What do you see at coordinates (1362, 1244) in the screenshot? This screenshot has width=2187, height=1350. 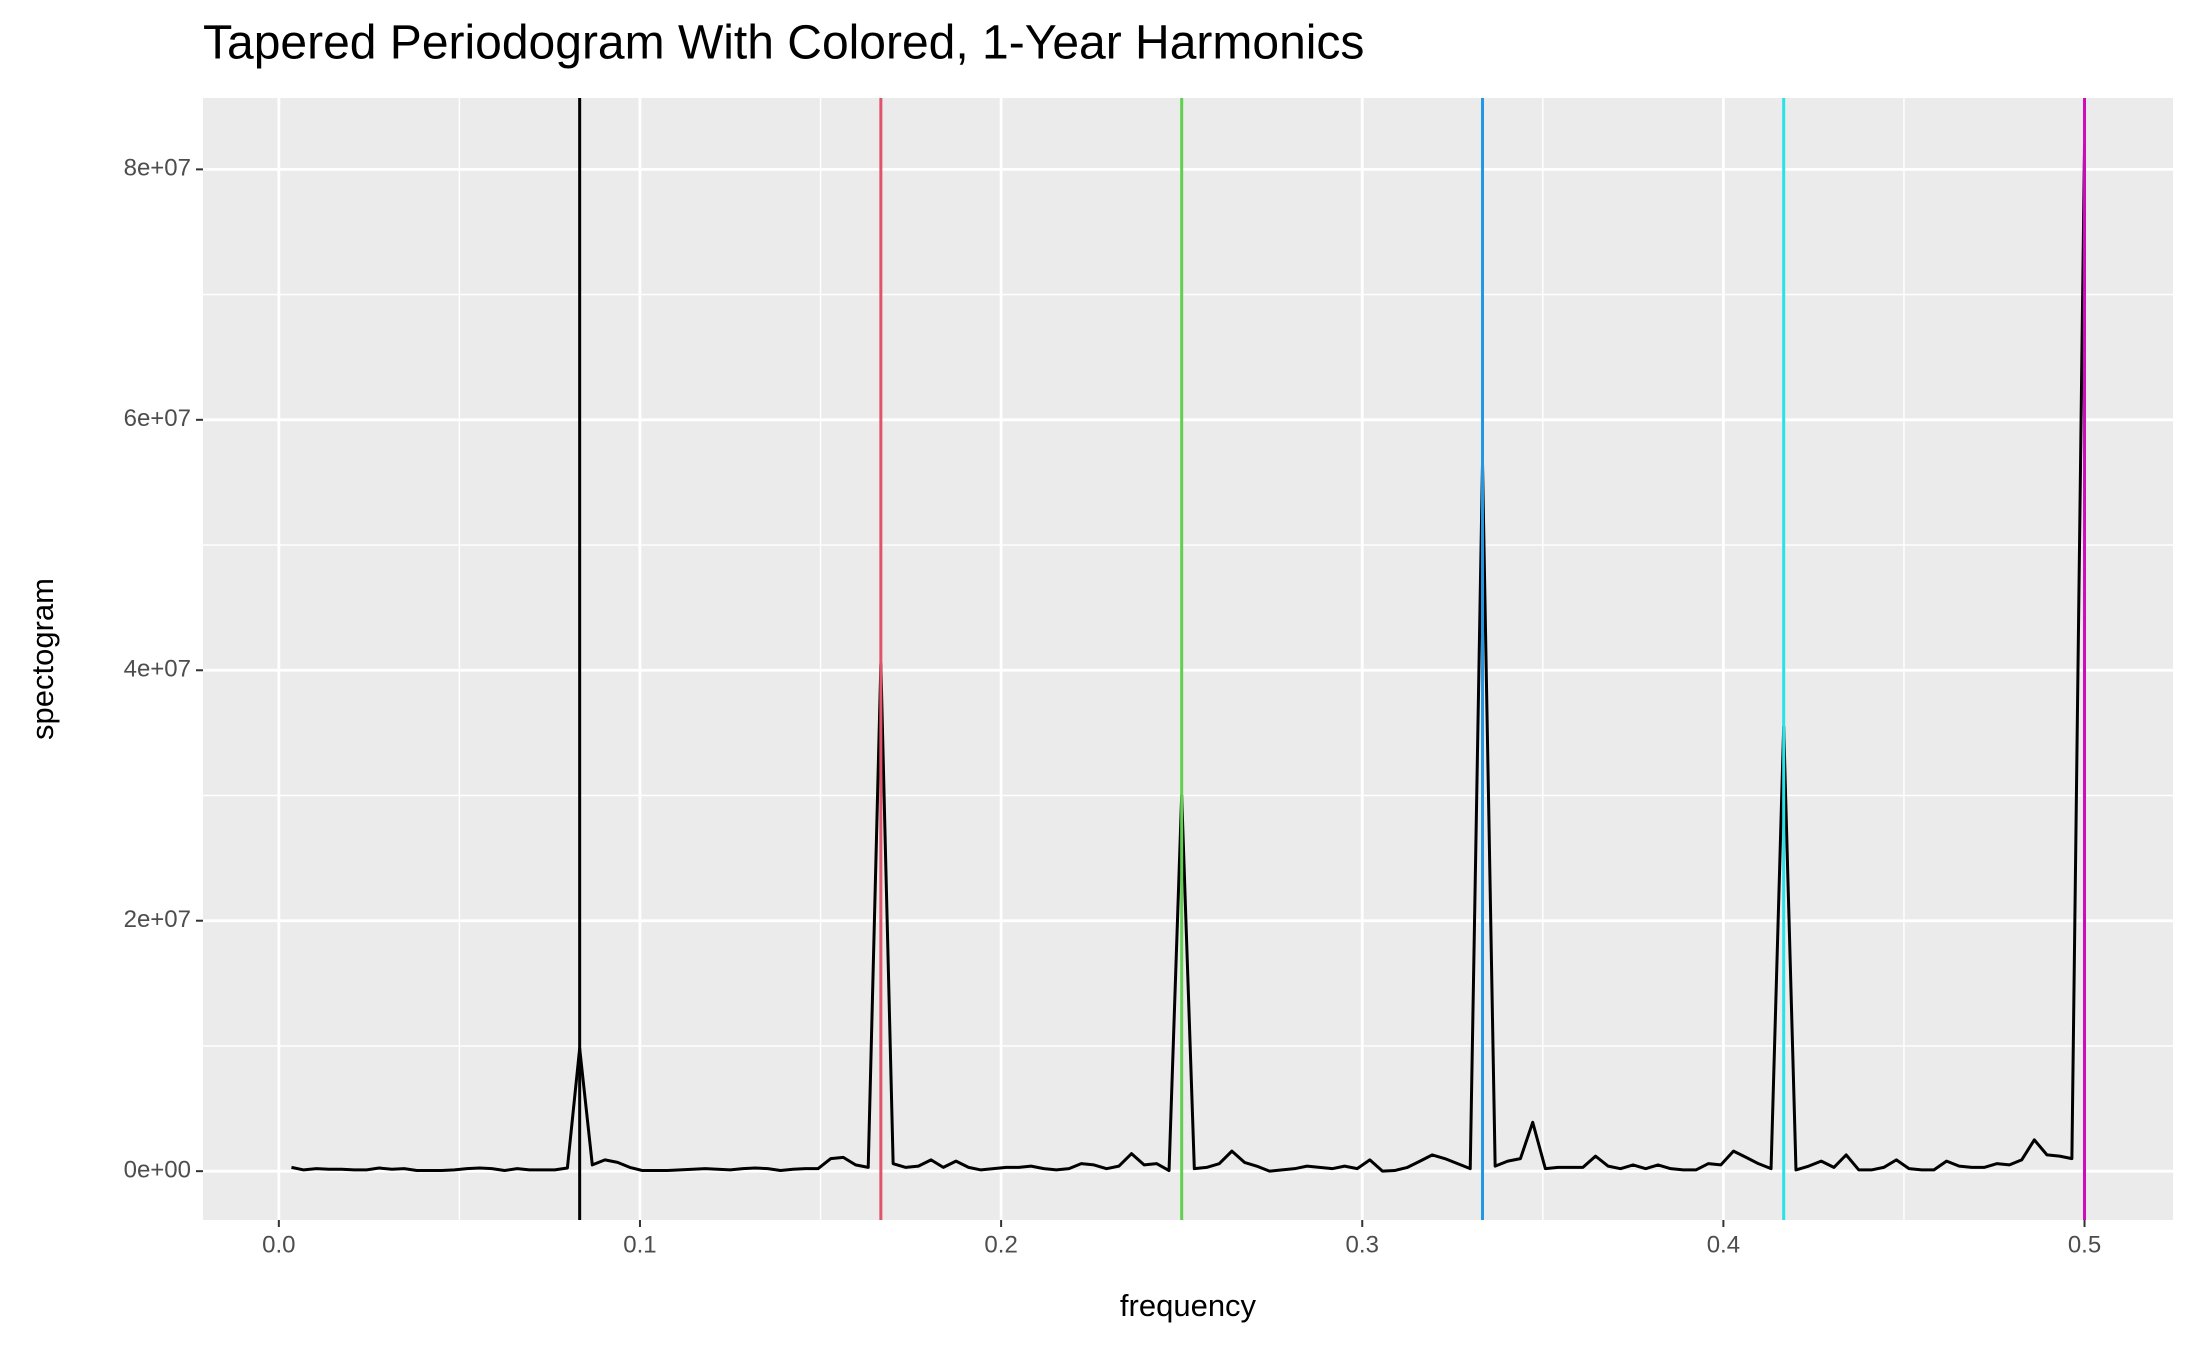 I see `x-tick-label: 0.3` at bounding box center [1362, 1244].